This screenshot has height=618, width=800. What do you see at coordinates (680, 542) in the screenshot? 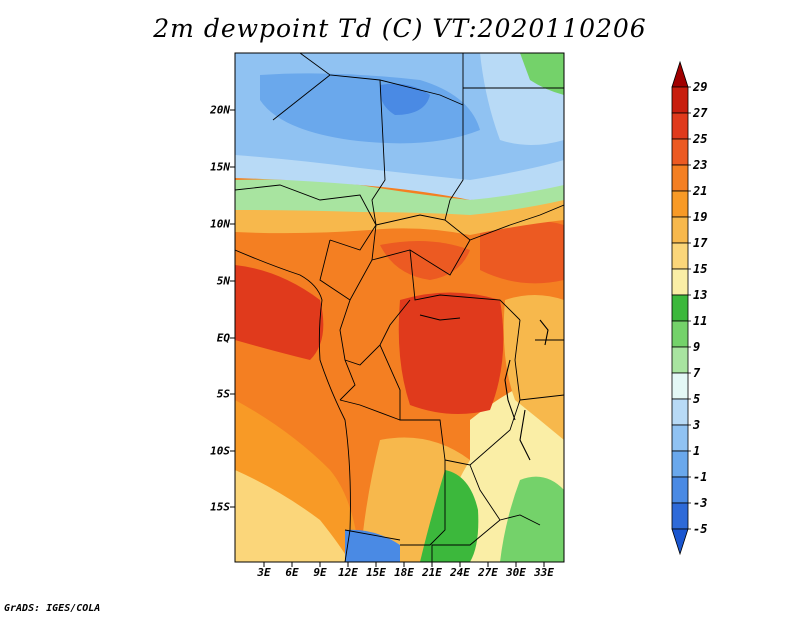
I see `colorbar-bottom-arrow` at bounding box center [680, 542].